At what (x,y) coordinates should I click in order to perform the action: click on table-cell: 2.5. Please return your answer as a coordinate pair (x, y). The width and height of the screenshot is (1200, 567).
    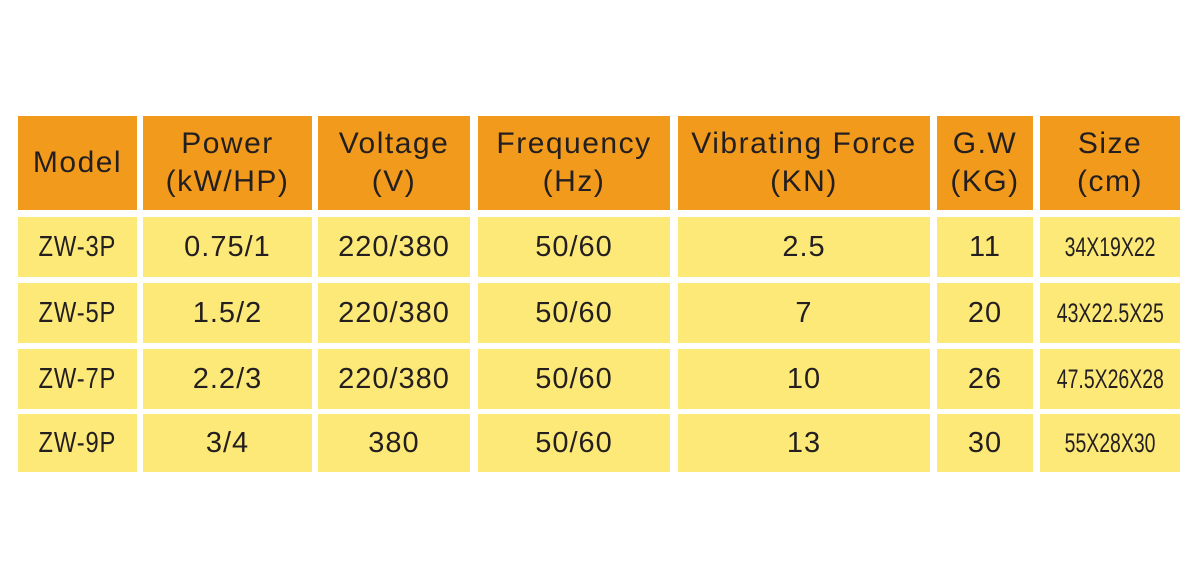
    Looking at the image, I should click on (804, 247).